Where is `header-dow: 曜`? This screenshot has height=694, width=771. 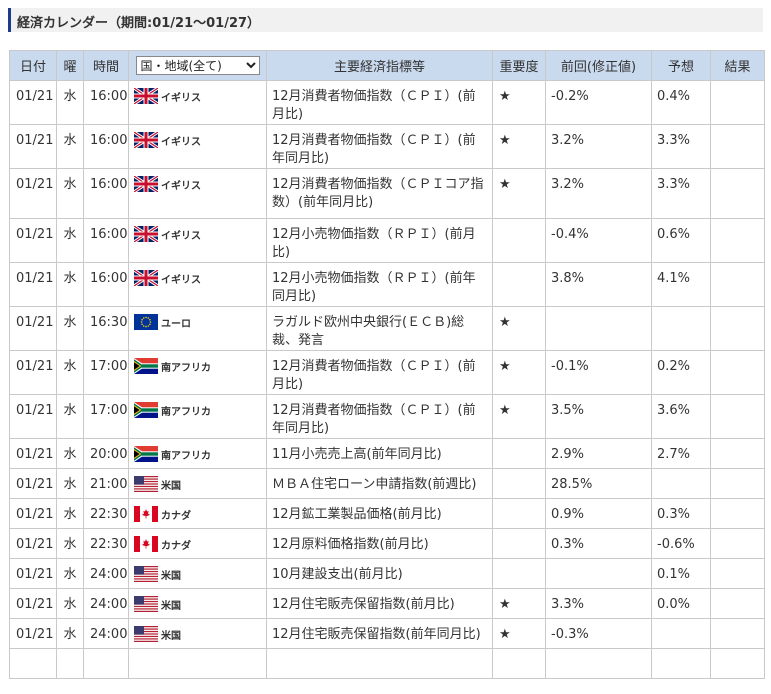
header-dow: 曜 is located at coordinates (70, 65).